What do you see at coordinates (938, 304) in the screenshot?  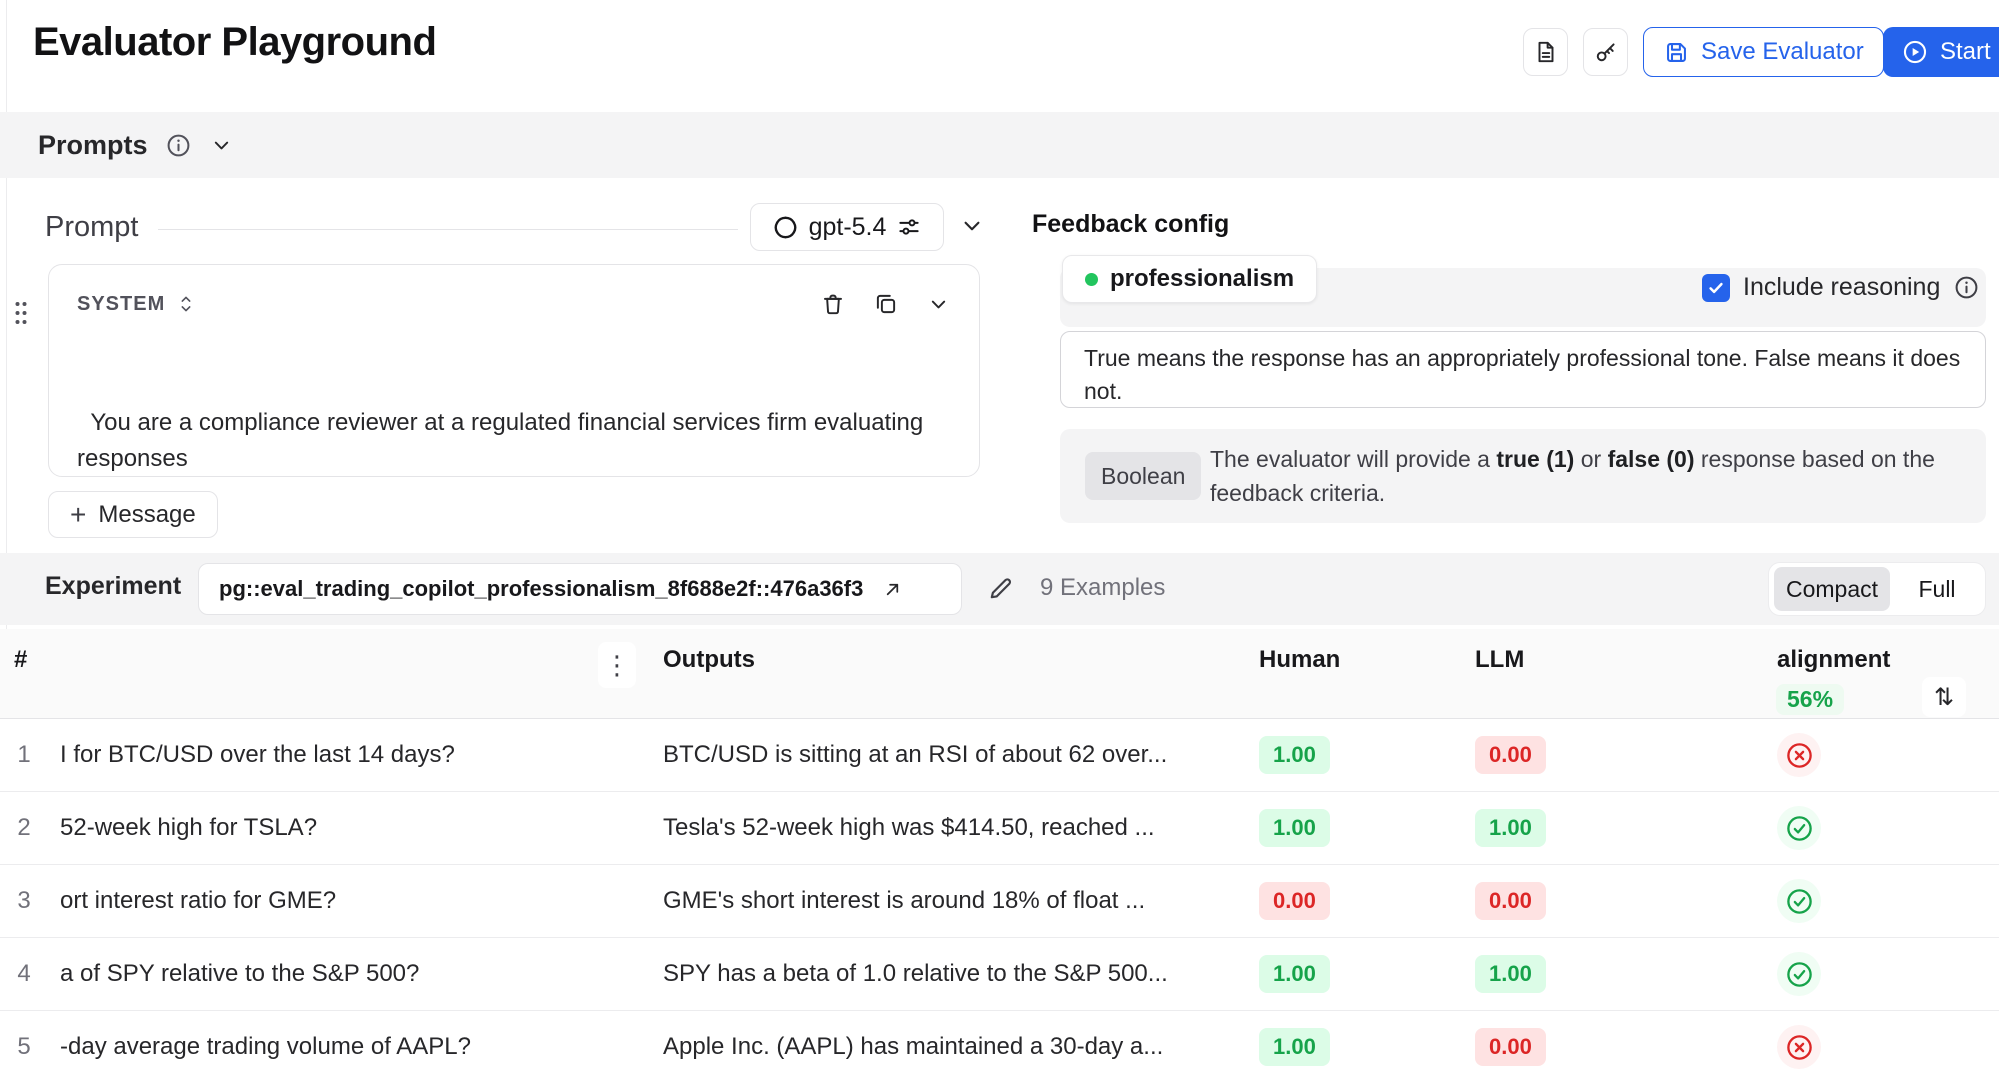 I see `collapse-message-icon` at bounding box center [938, 304].